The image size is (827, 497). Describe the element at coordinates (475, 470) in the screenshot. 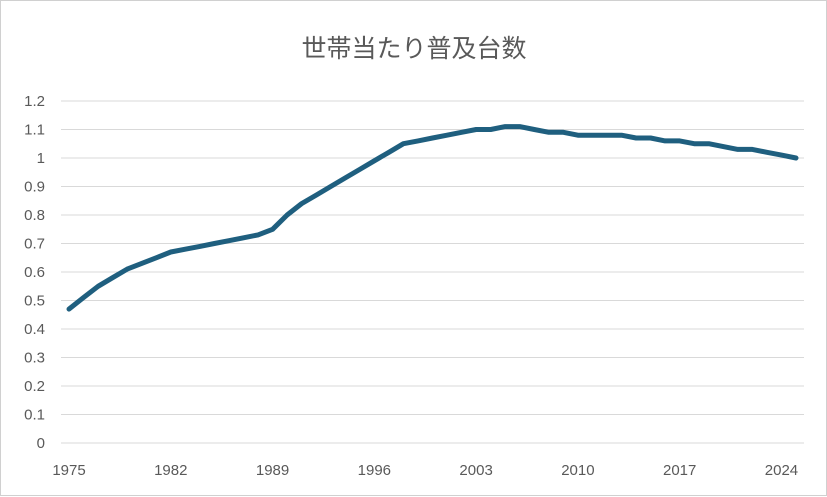

I see `x-tick-label: 2003` at that location.